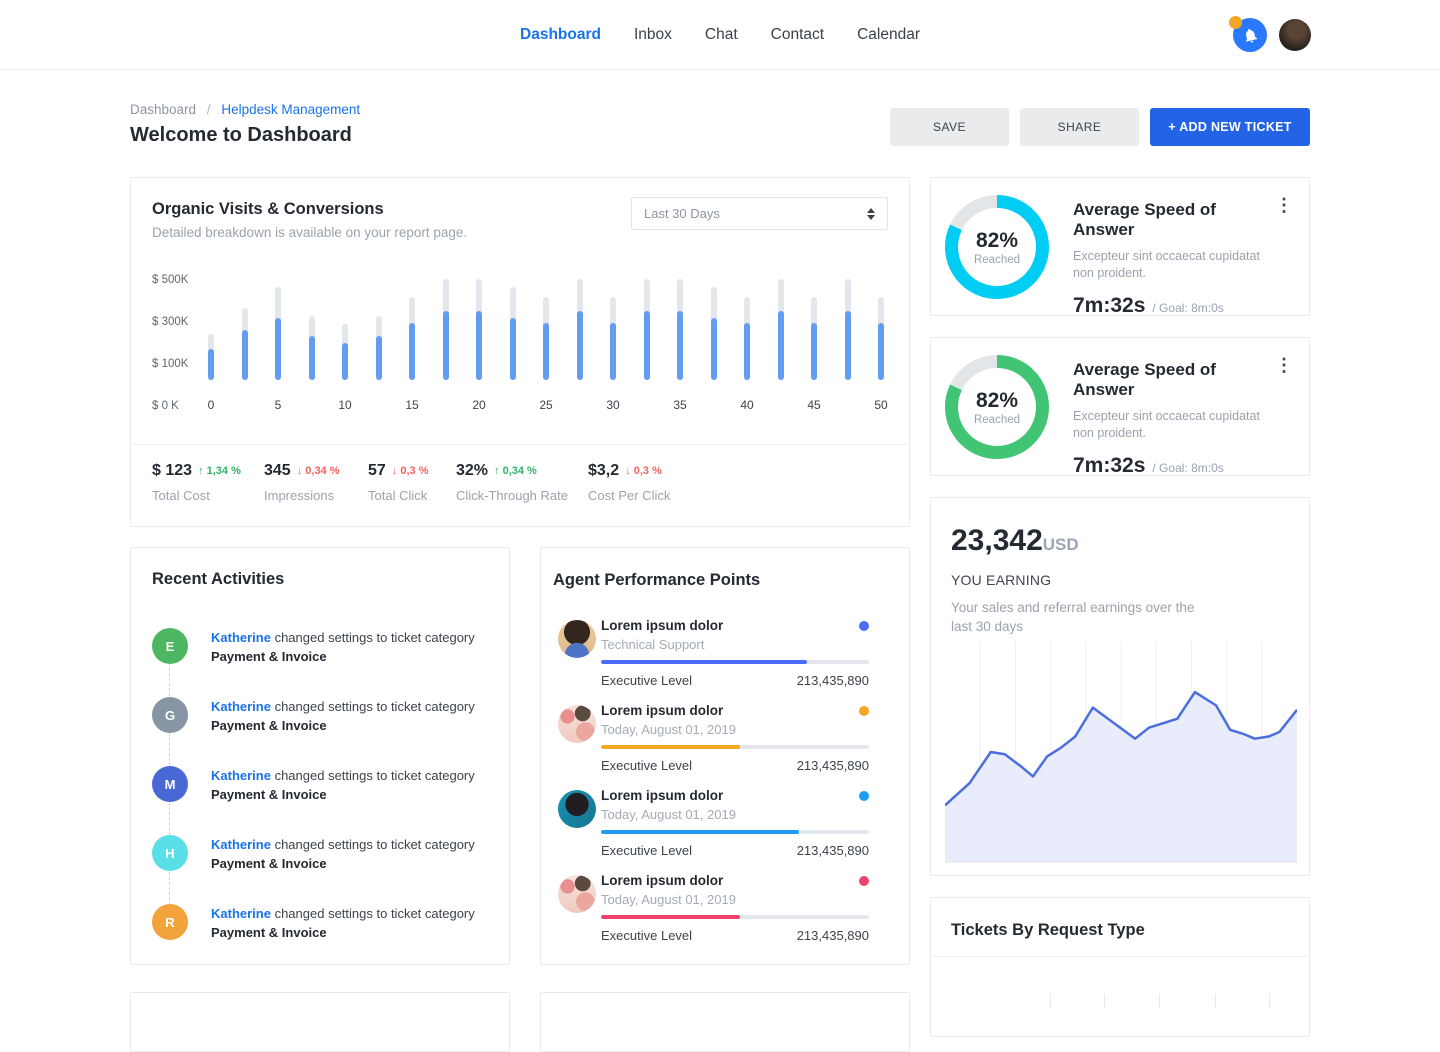 Image resolution: width=1440 pixels, height=1052 pixels. What do you see at coordinates (888, 34) in the screenshot?
I see `nav-item-calendar: Calendar` at bounding box center [888, 34].